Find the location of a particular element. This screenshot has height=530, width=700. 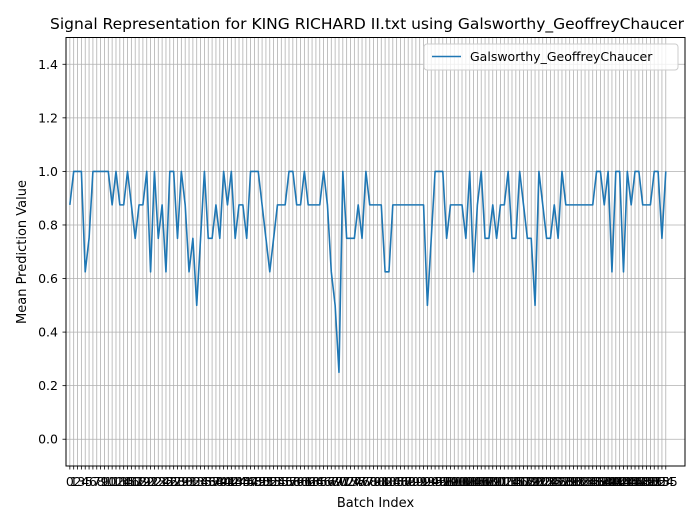

x-tick-label: 123 is located at coordinates (543, 481).